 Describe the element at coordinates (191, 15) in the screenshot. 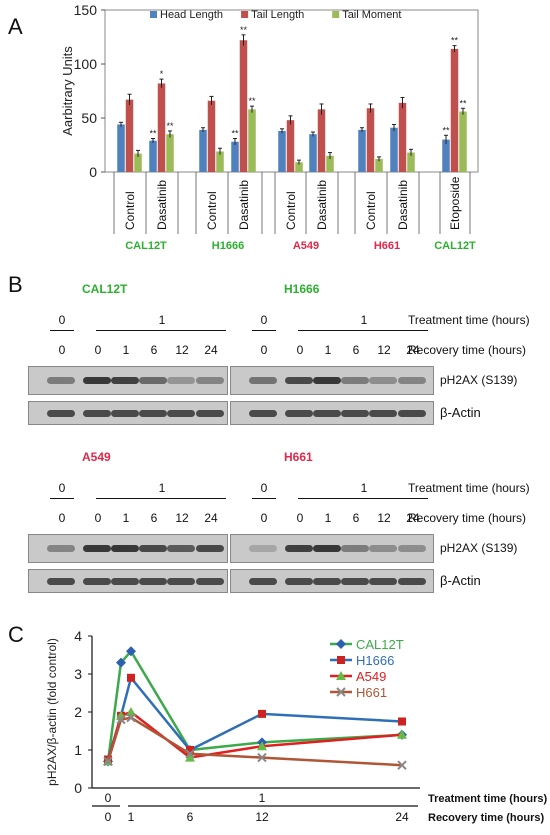

I see `legend-label: Head Length` at that location.